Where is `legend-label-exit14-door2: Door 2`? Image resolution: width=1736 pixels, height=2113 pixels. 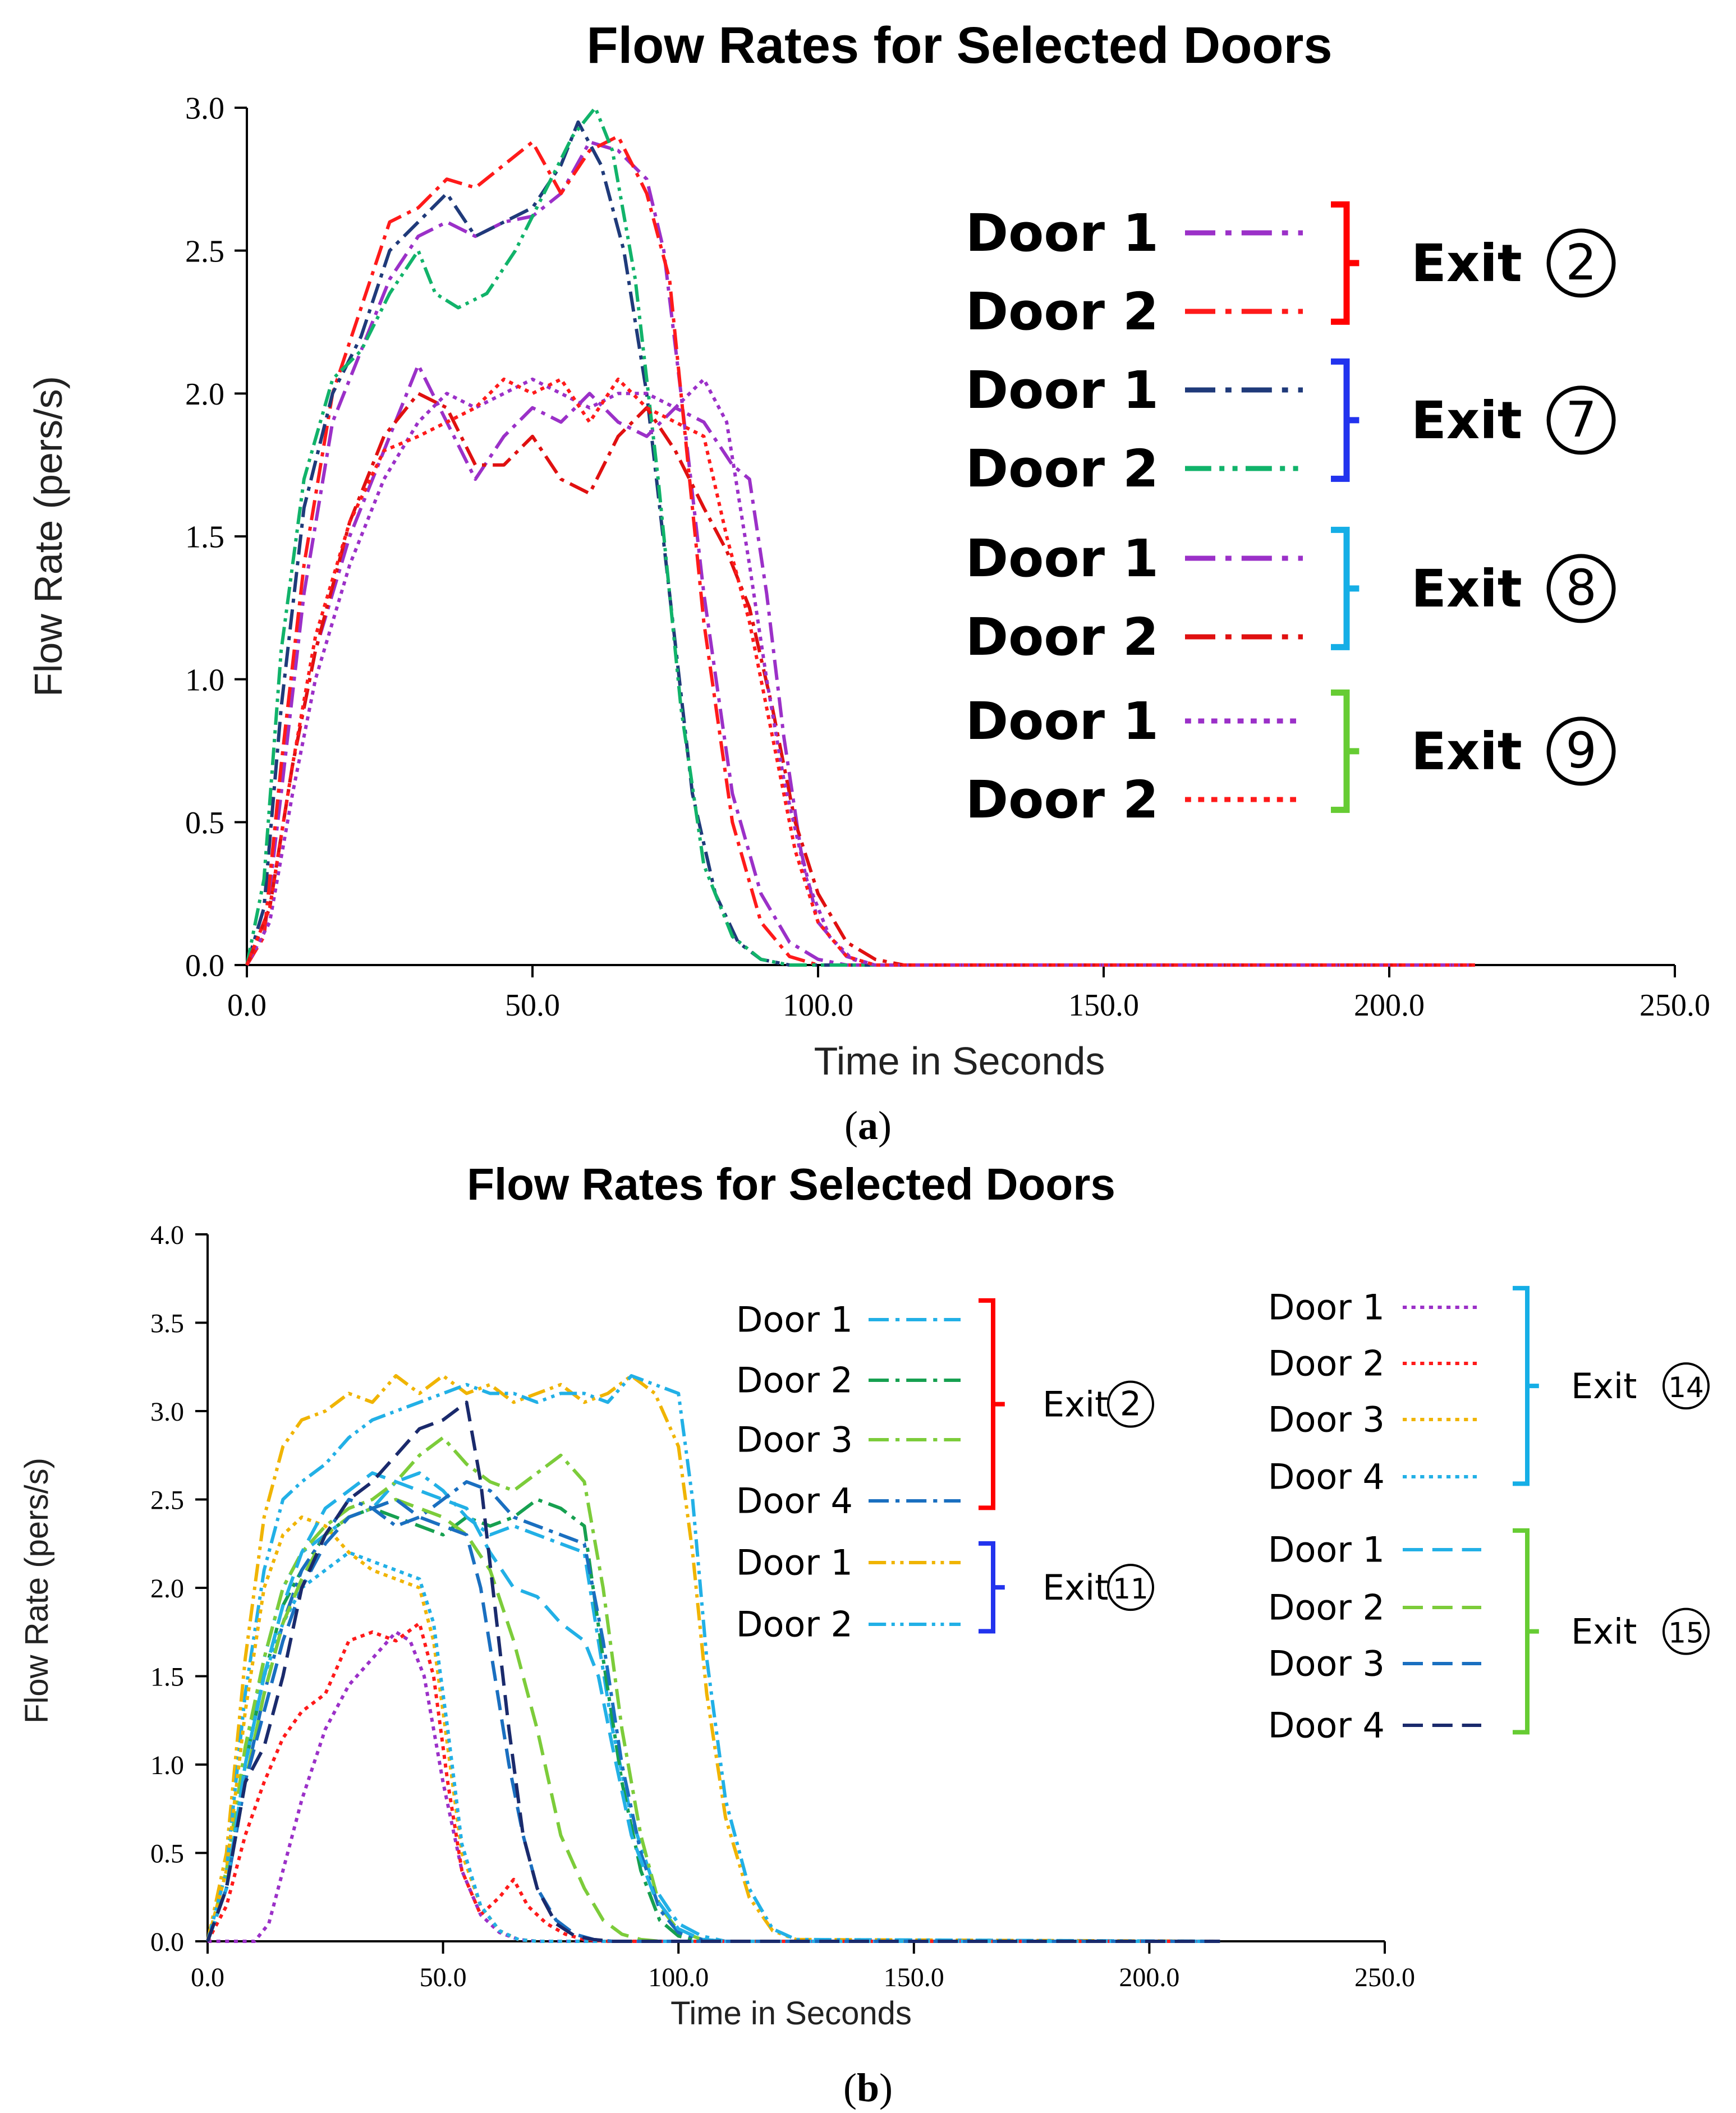
legend-label-exit14-door2: Door 2 is located at coordinates (1326, 1363).